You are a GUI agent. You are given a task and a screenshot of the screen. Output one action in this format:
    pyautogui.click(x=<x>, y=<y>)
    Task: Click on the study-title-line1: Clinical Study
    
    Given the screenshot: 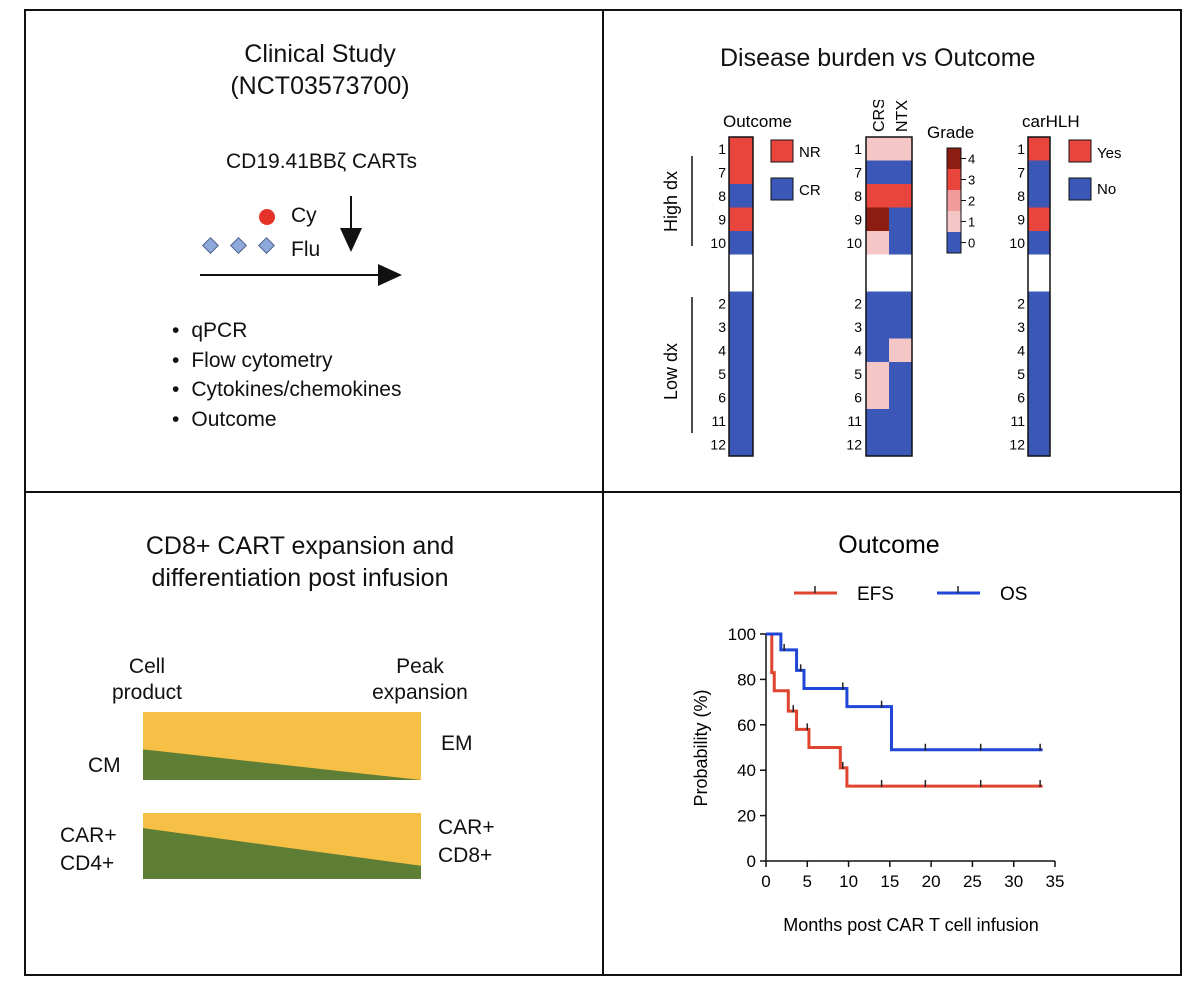 What is the action you would take?
    pyautogui.click(x=320, y=54)
    